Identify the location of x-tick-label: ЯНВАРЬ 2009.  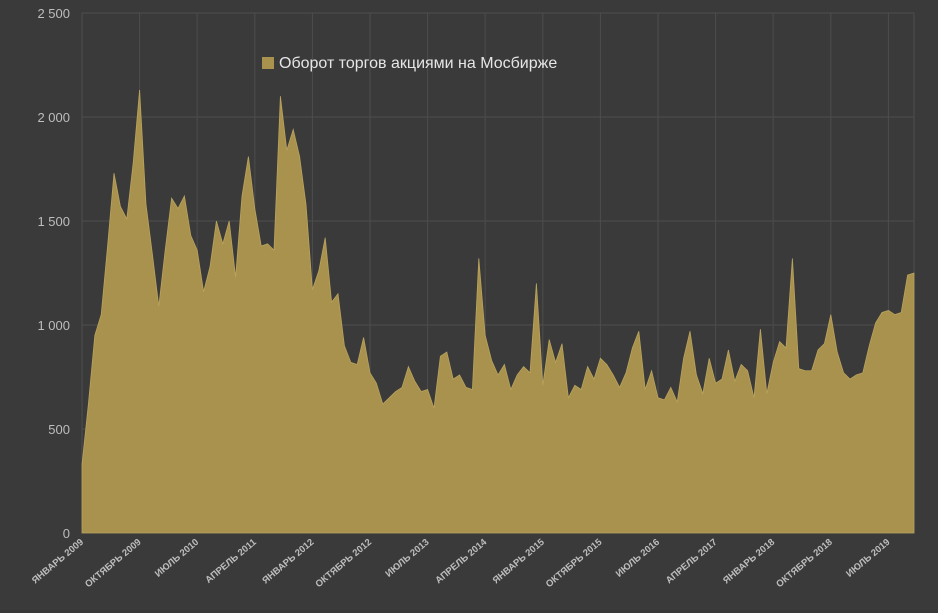
(58, 561).